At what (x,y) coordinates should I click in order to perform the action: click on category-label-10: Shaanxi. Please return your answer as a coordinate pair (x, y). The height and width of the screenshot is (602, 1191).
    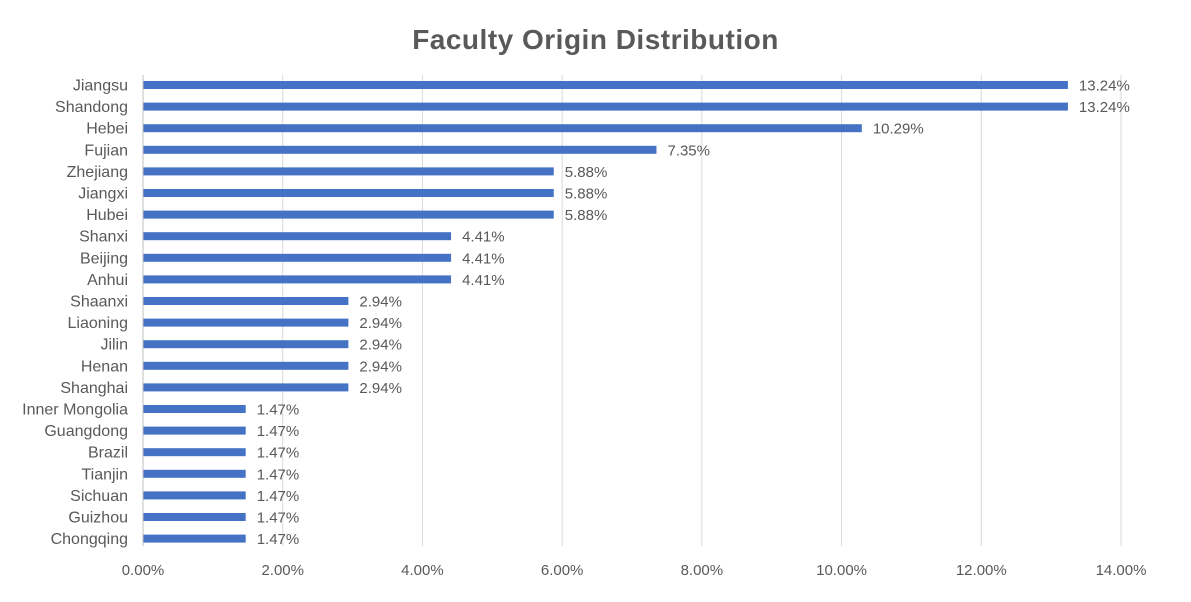
    Looking at the image, I should click on (99, 302).